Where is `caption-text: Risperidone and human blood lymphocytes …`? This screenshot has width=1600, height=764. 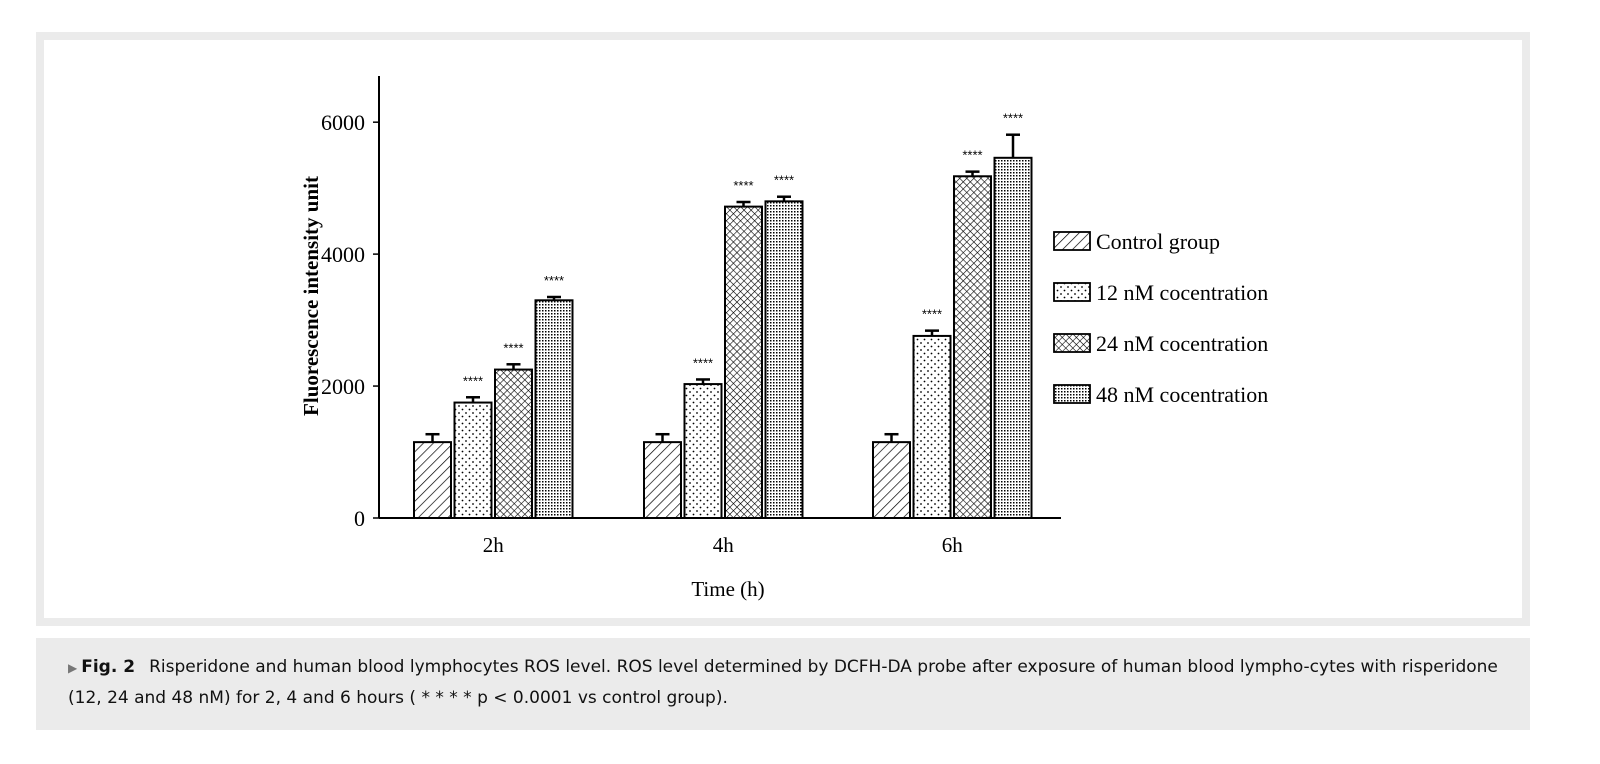
caption-text: Risperidone and human blood lymphocytes … is located at coordinates (783, 682).